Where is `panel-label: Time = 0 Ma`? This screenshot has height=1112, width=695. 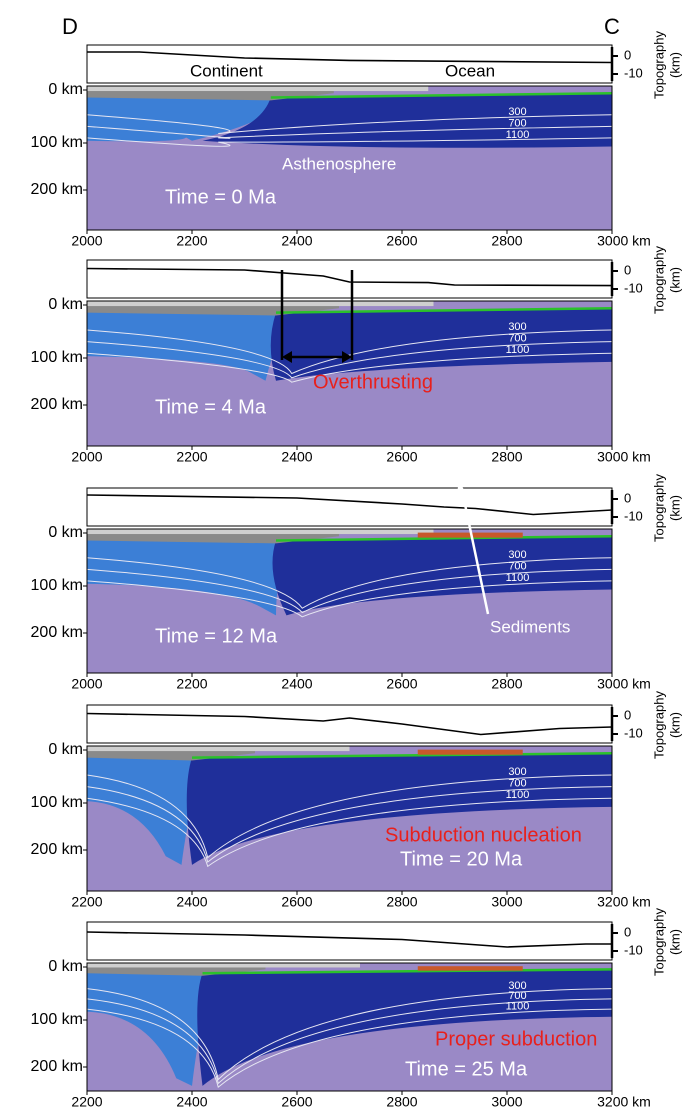
panel-label: Time = 0 Ma is located at coordinates (221, 197).